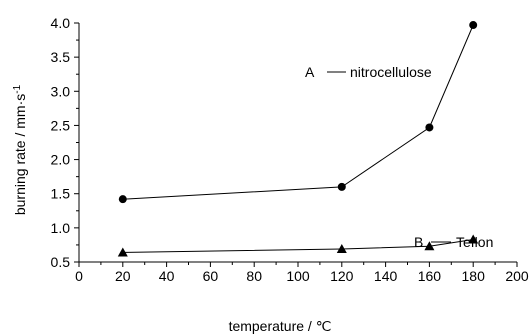  Describe the element at coordinates (61, 194) in the screenshot. I see `y-tick-label: 1.5` at that location.